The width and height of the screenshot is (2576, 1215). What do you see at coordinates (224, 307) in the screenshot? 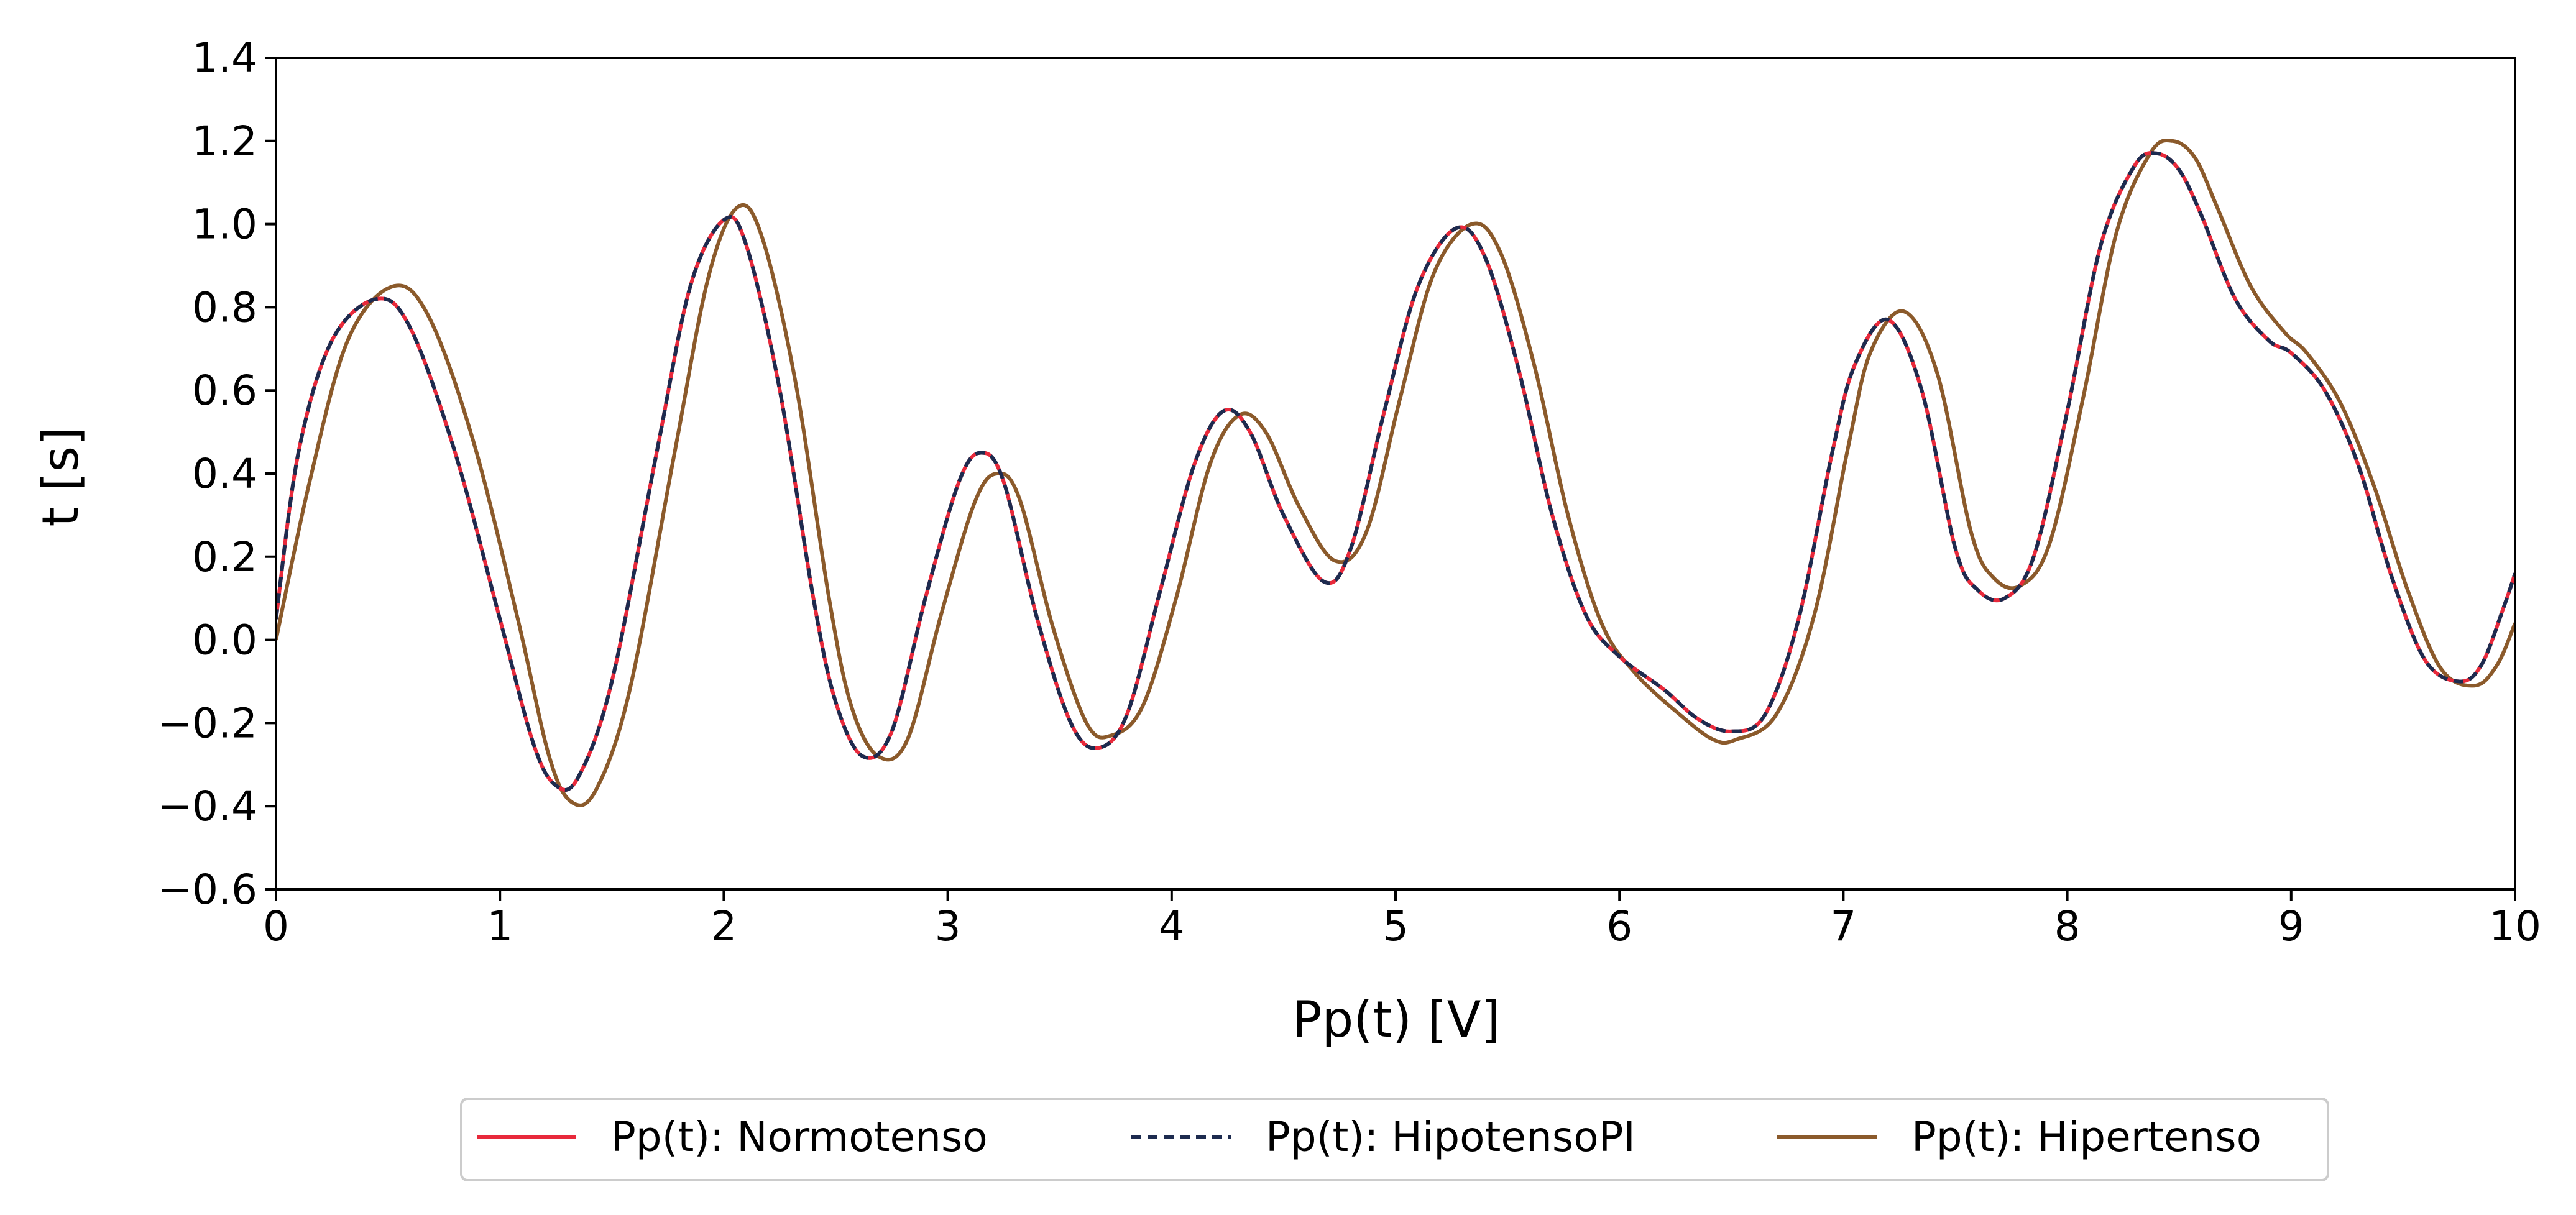
I see `y-tick-label: 0.8` at bounding box center [224, 307].